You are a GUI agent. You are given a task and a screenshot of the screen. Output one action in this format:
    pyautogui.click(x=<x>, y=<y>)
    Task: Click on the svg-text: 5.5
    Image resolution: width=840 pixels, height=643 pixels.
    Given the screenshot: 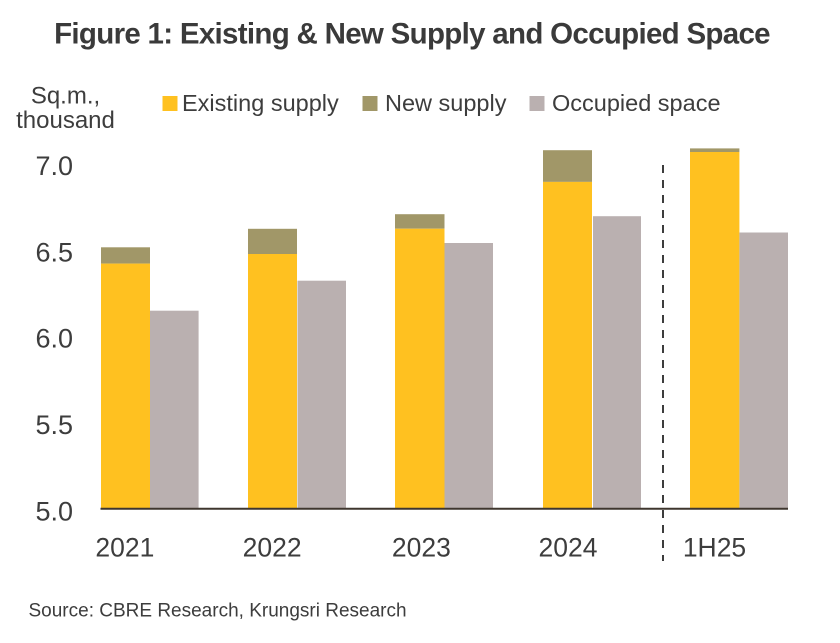 What is the action you would take?
    pyautogui.click(x=54, y=425)
    